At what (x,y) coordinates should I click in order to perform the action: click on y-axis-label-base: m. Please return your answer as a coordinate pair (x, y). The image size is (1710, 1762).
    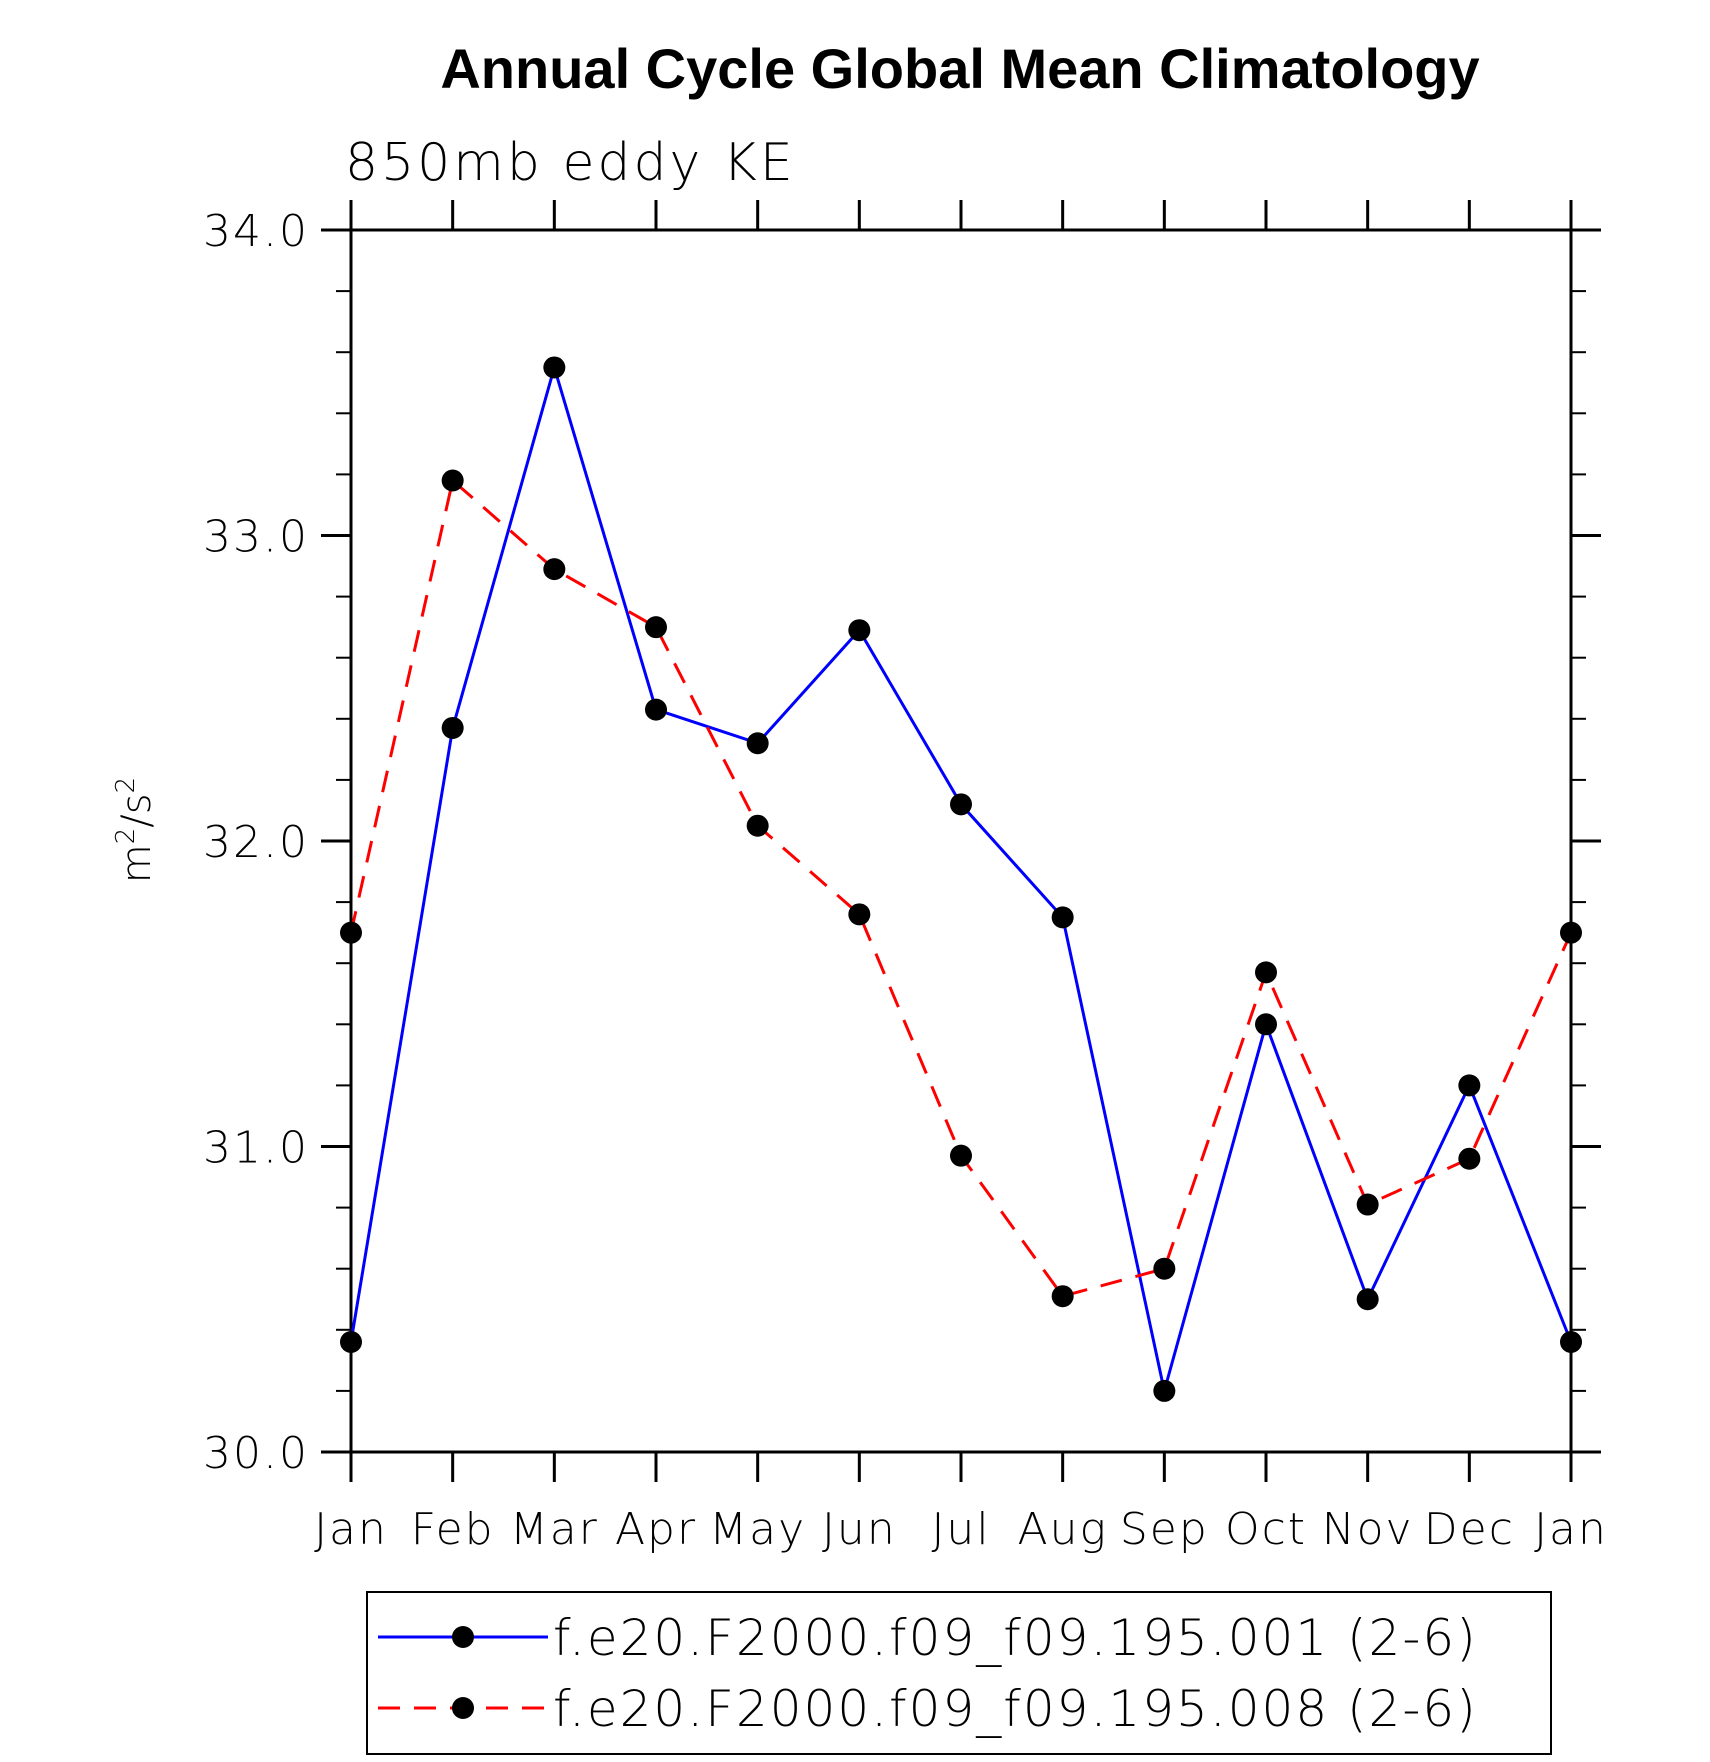
    Looking at the image, I should click on (137, 863).